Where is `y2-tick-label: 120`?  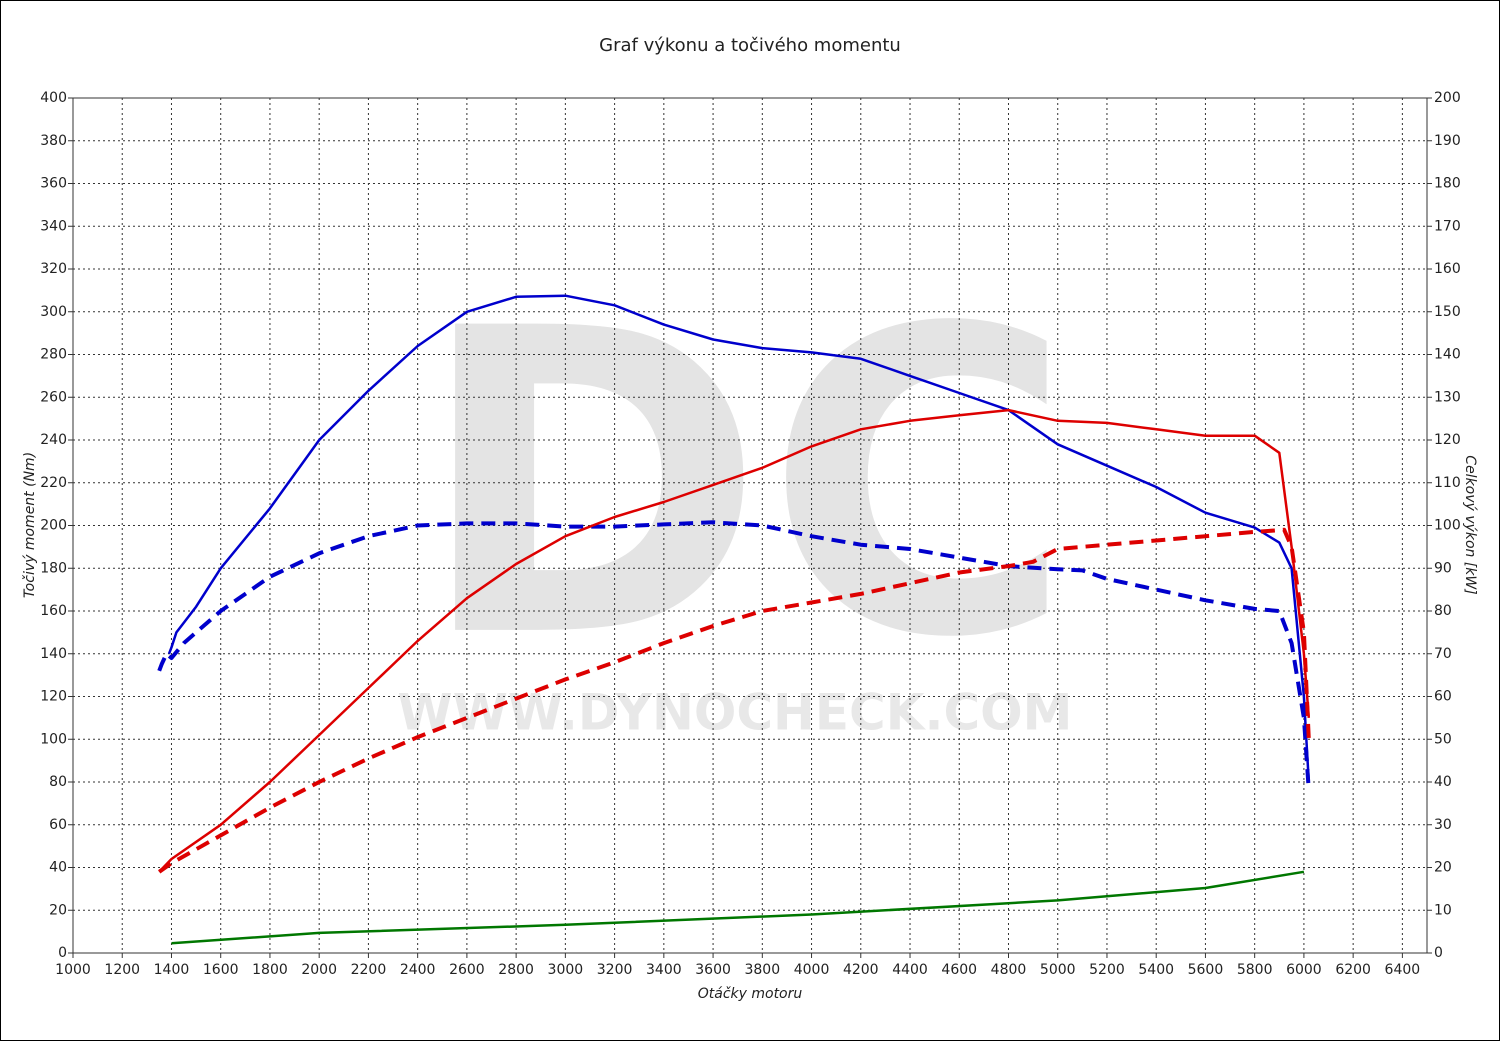
y2-tick-label: 120 is located at coordinates (1447, 440).